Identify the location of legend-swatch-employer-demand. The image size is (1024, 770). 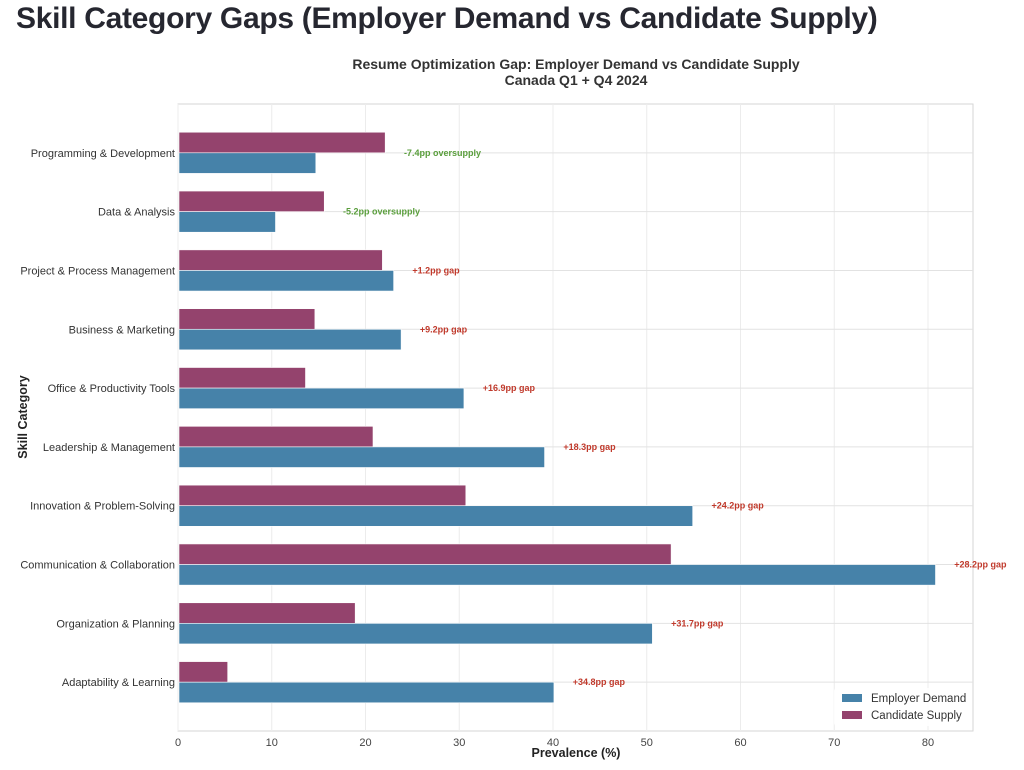
(852, 698).